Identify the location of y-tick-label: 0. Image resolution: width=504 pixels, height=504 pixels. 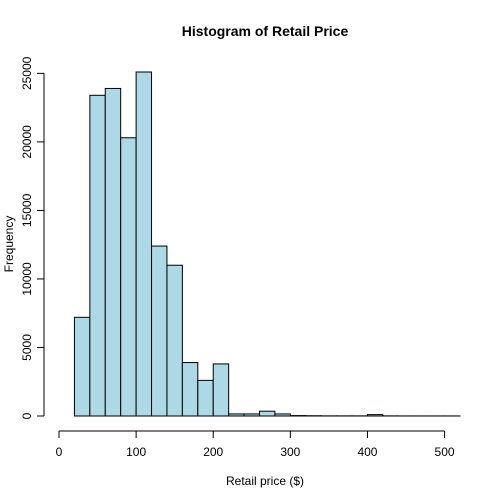
(27, 415).